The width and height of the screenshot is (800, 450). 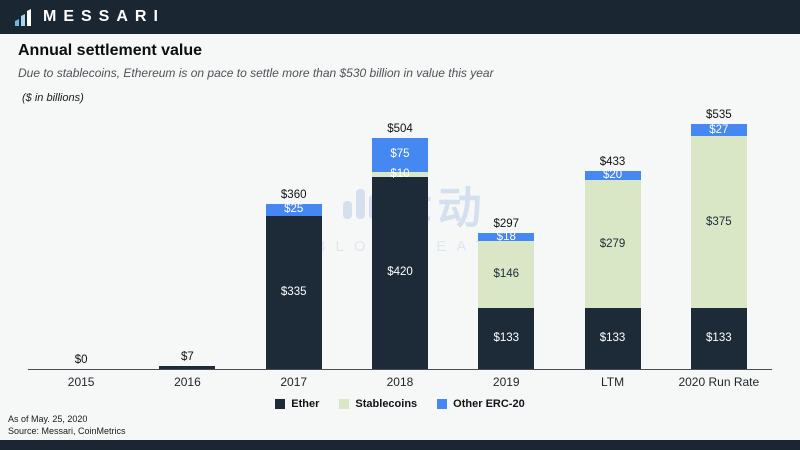 I want to click on legend-item: Ether, so click(x=297, y=404).